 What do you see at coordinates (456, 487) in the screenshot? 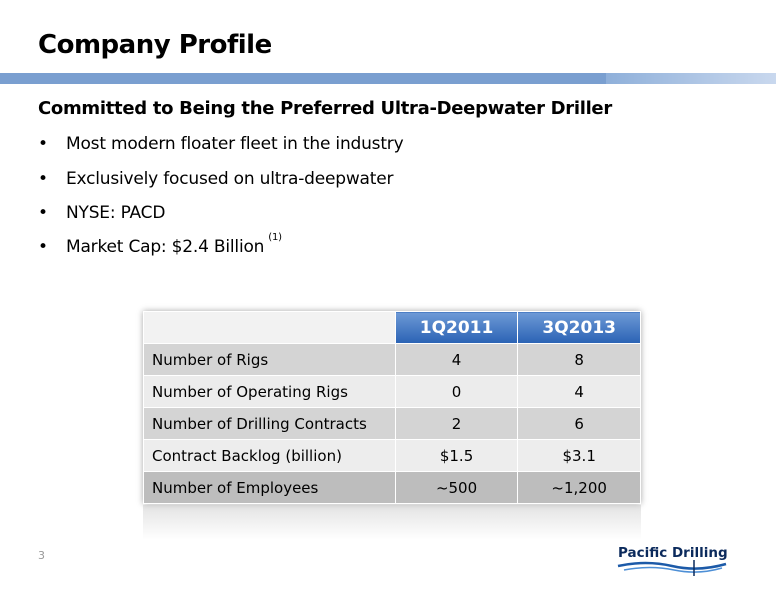
I see `cell: ~500` at bounding box center [456, 487].